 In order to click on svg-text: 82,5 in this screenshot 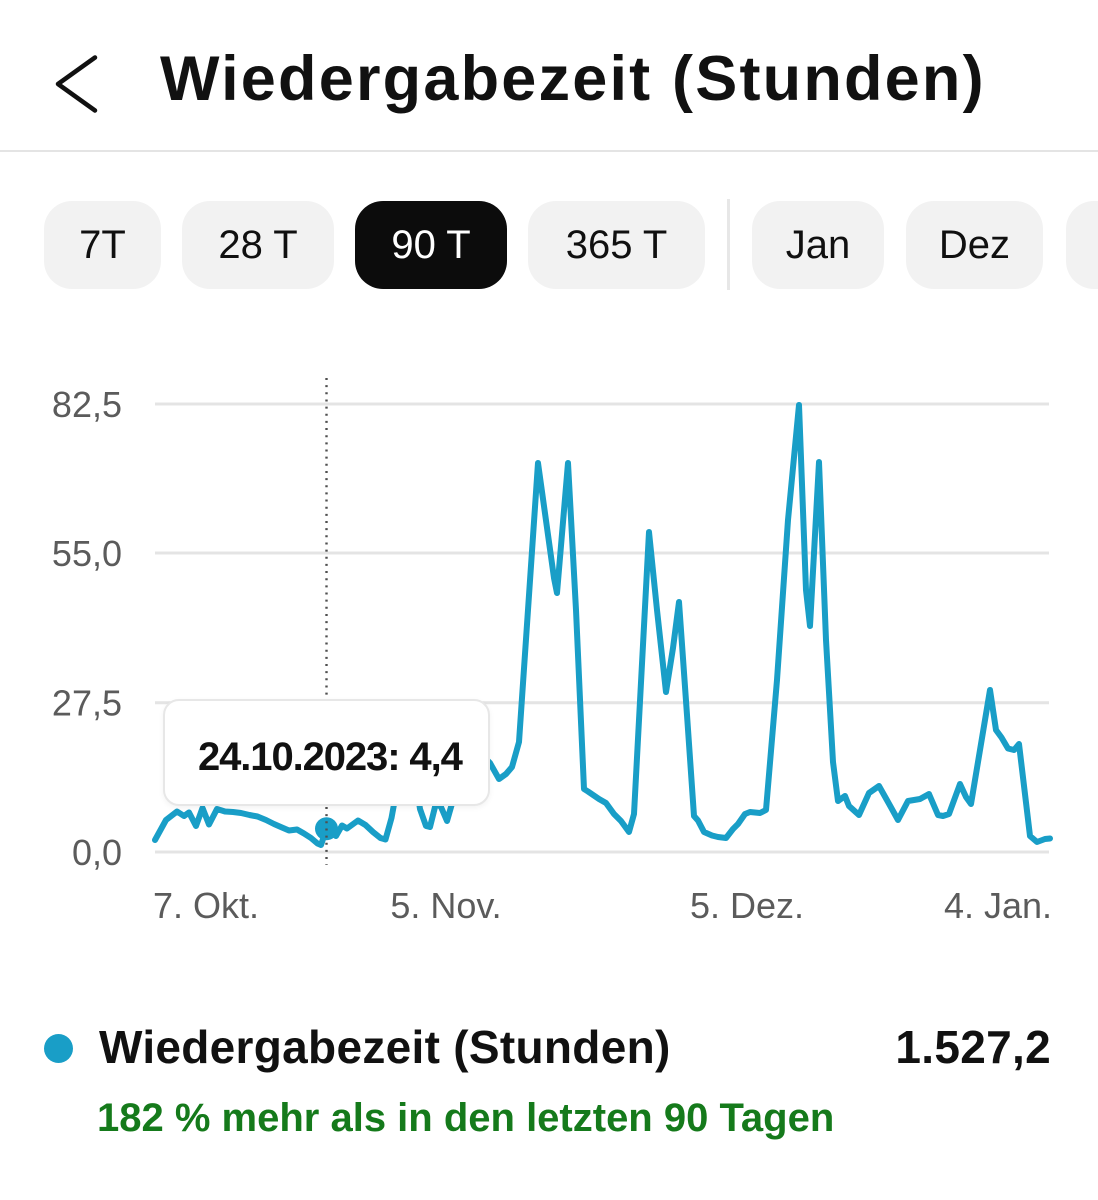, I will do `click(87, 404)`.